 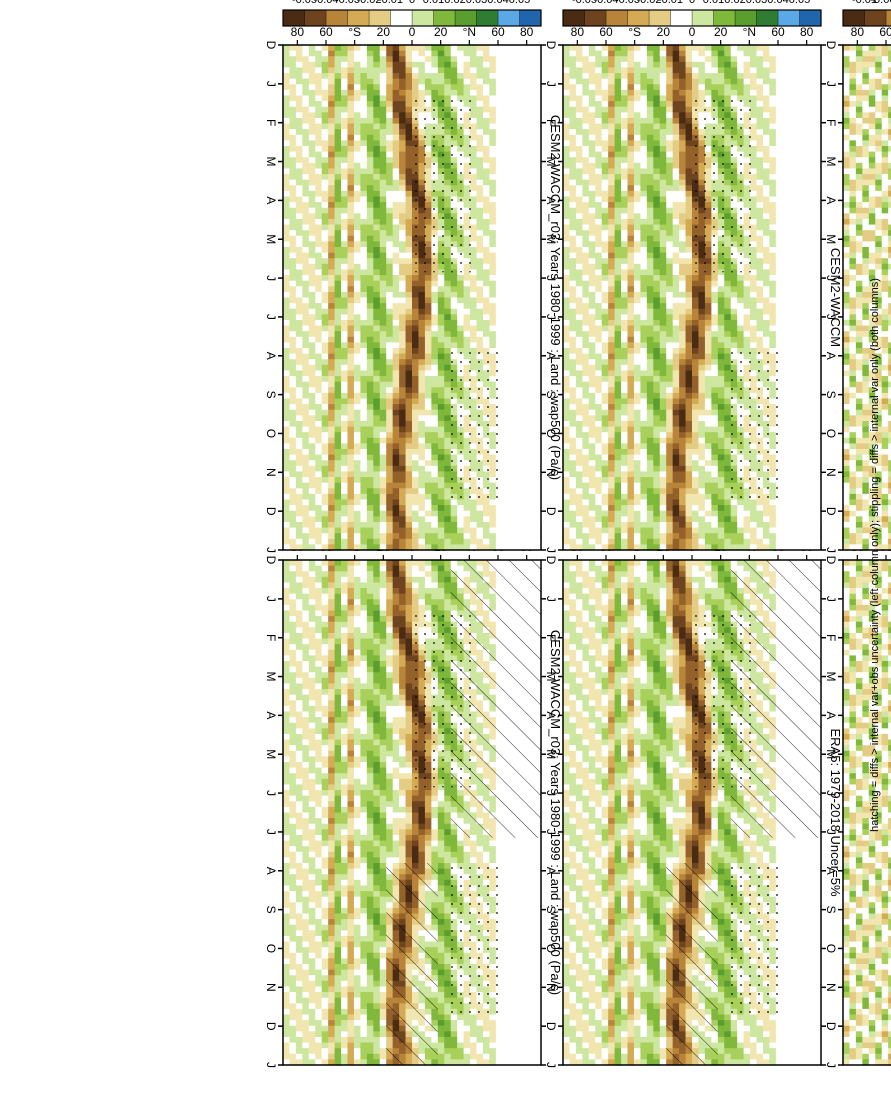 What do you see at coordinates (271, 1026) in the screenshot?
I see `month-label: D` at bounding box center [271, 1026].